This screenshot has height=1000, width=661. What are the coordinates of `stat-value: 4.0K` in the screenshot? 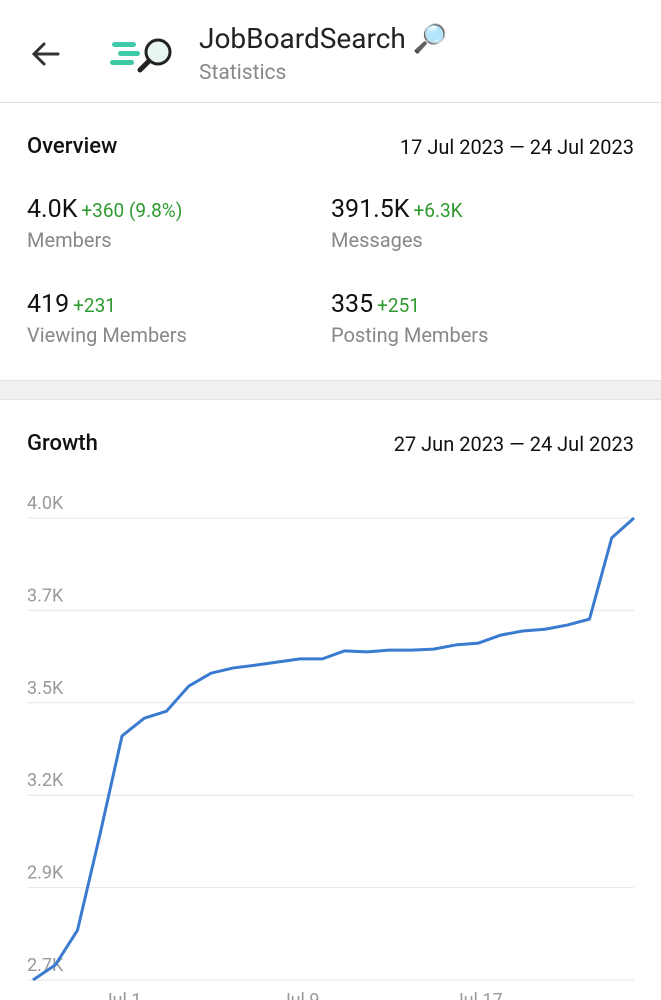 It's located at (52, 209).